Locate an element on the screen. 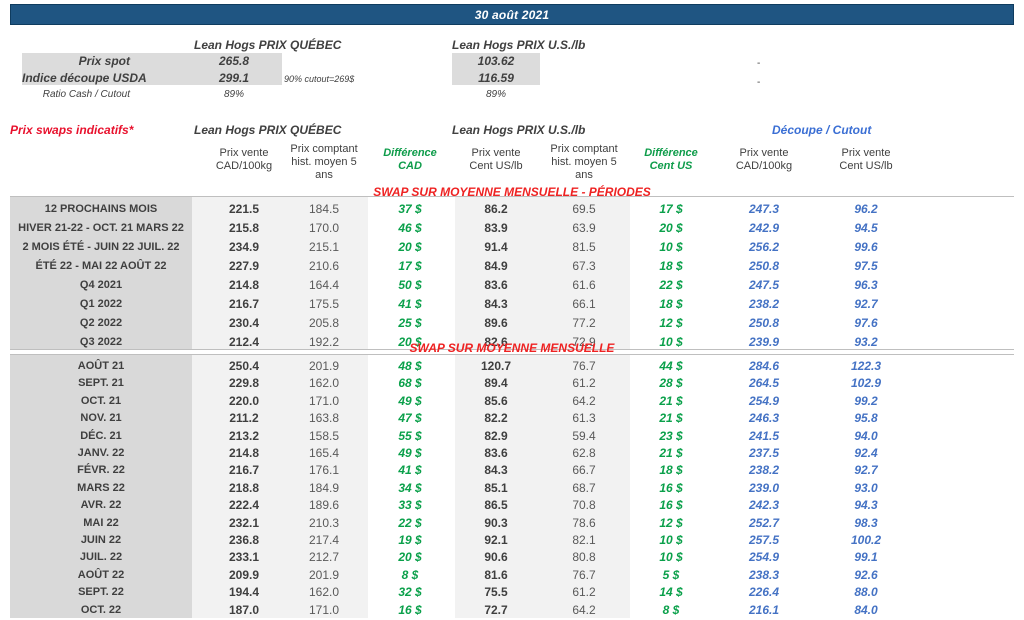  cell-c6: 23 $ is located at coordinates (671, 435).